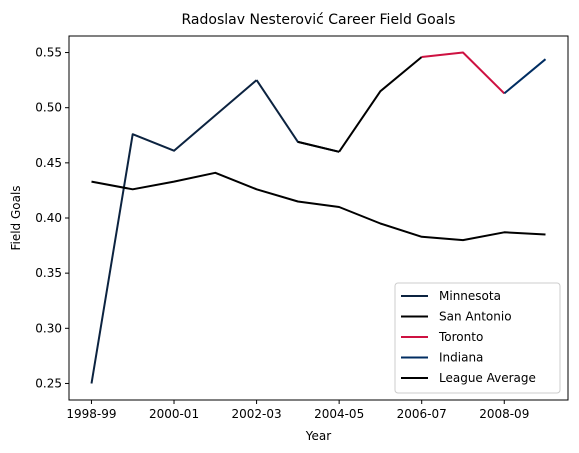  Describe the element at coordinates (422, 414) in the screenshot. I see `x-tick-label: 2006-07` at that location.